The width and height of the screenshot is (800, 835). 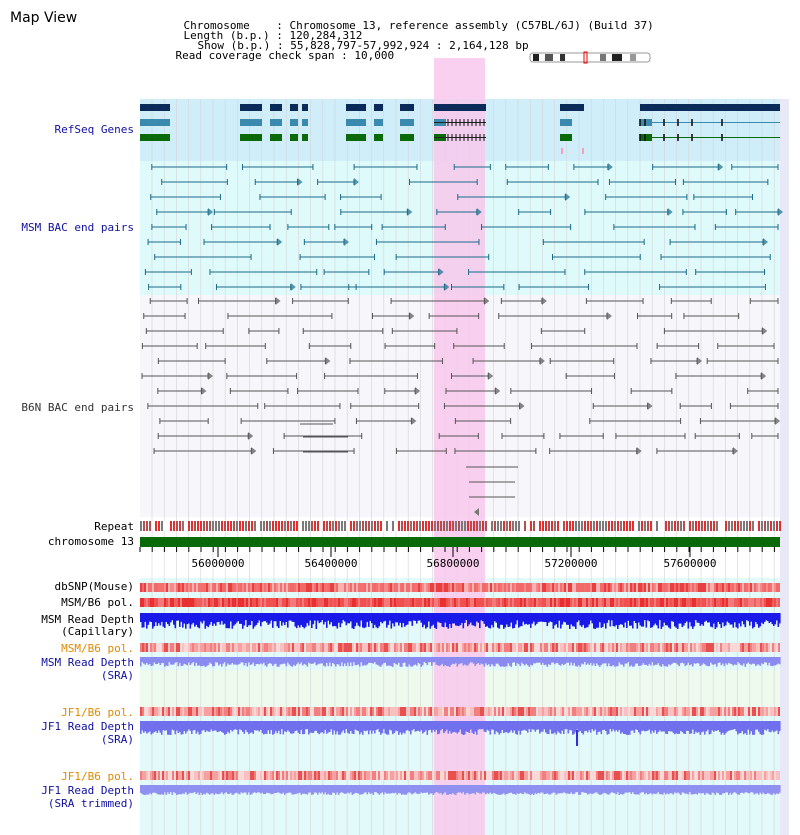 I want to click on track-label-jf1-pol-1: JF1/B6 pol., so click(x=97, y=712).